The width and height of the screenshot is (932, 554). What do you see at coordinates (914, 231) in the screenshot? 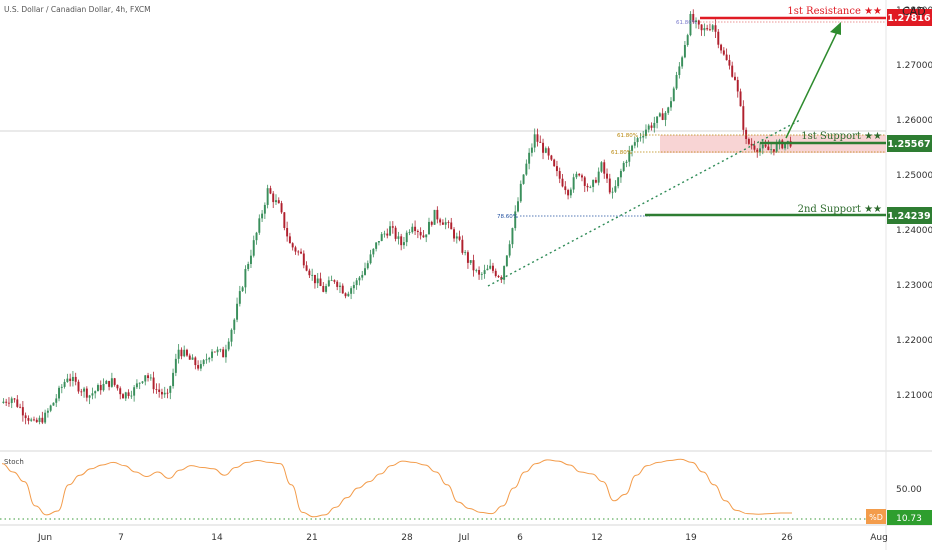
I see `price-tick: 1.24000` at bounding box center [914, 231].